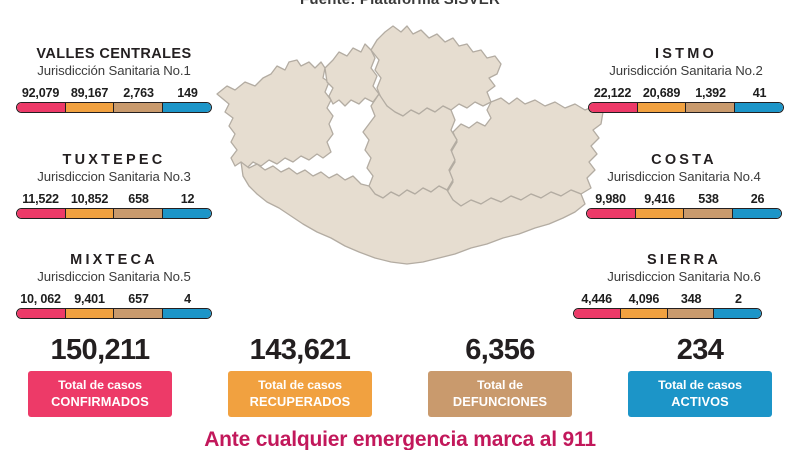 This screenshot has height=450, width=800. I want to click on jurisdiction-values: 4,446 4,096 348 2, so click(667, 299).